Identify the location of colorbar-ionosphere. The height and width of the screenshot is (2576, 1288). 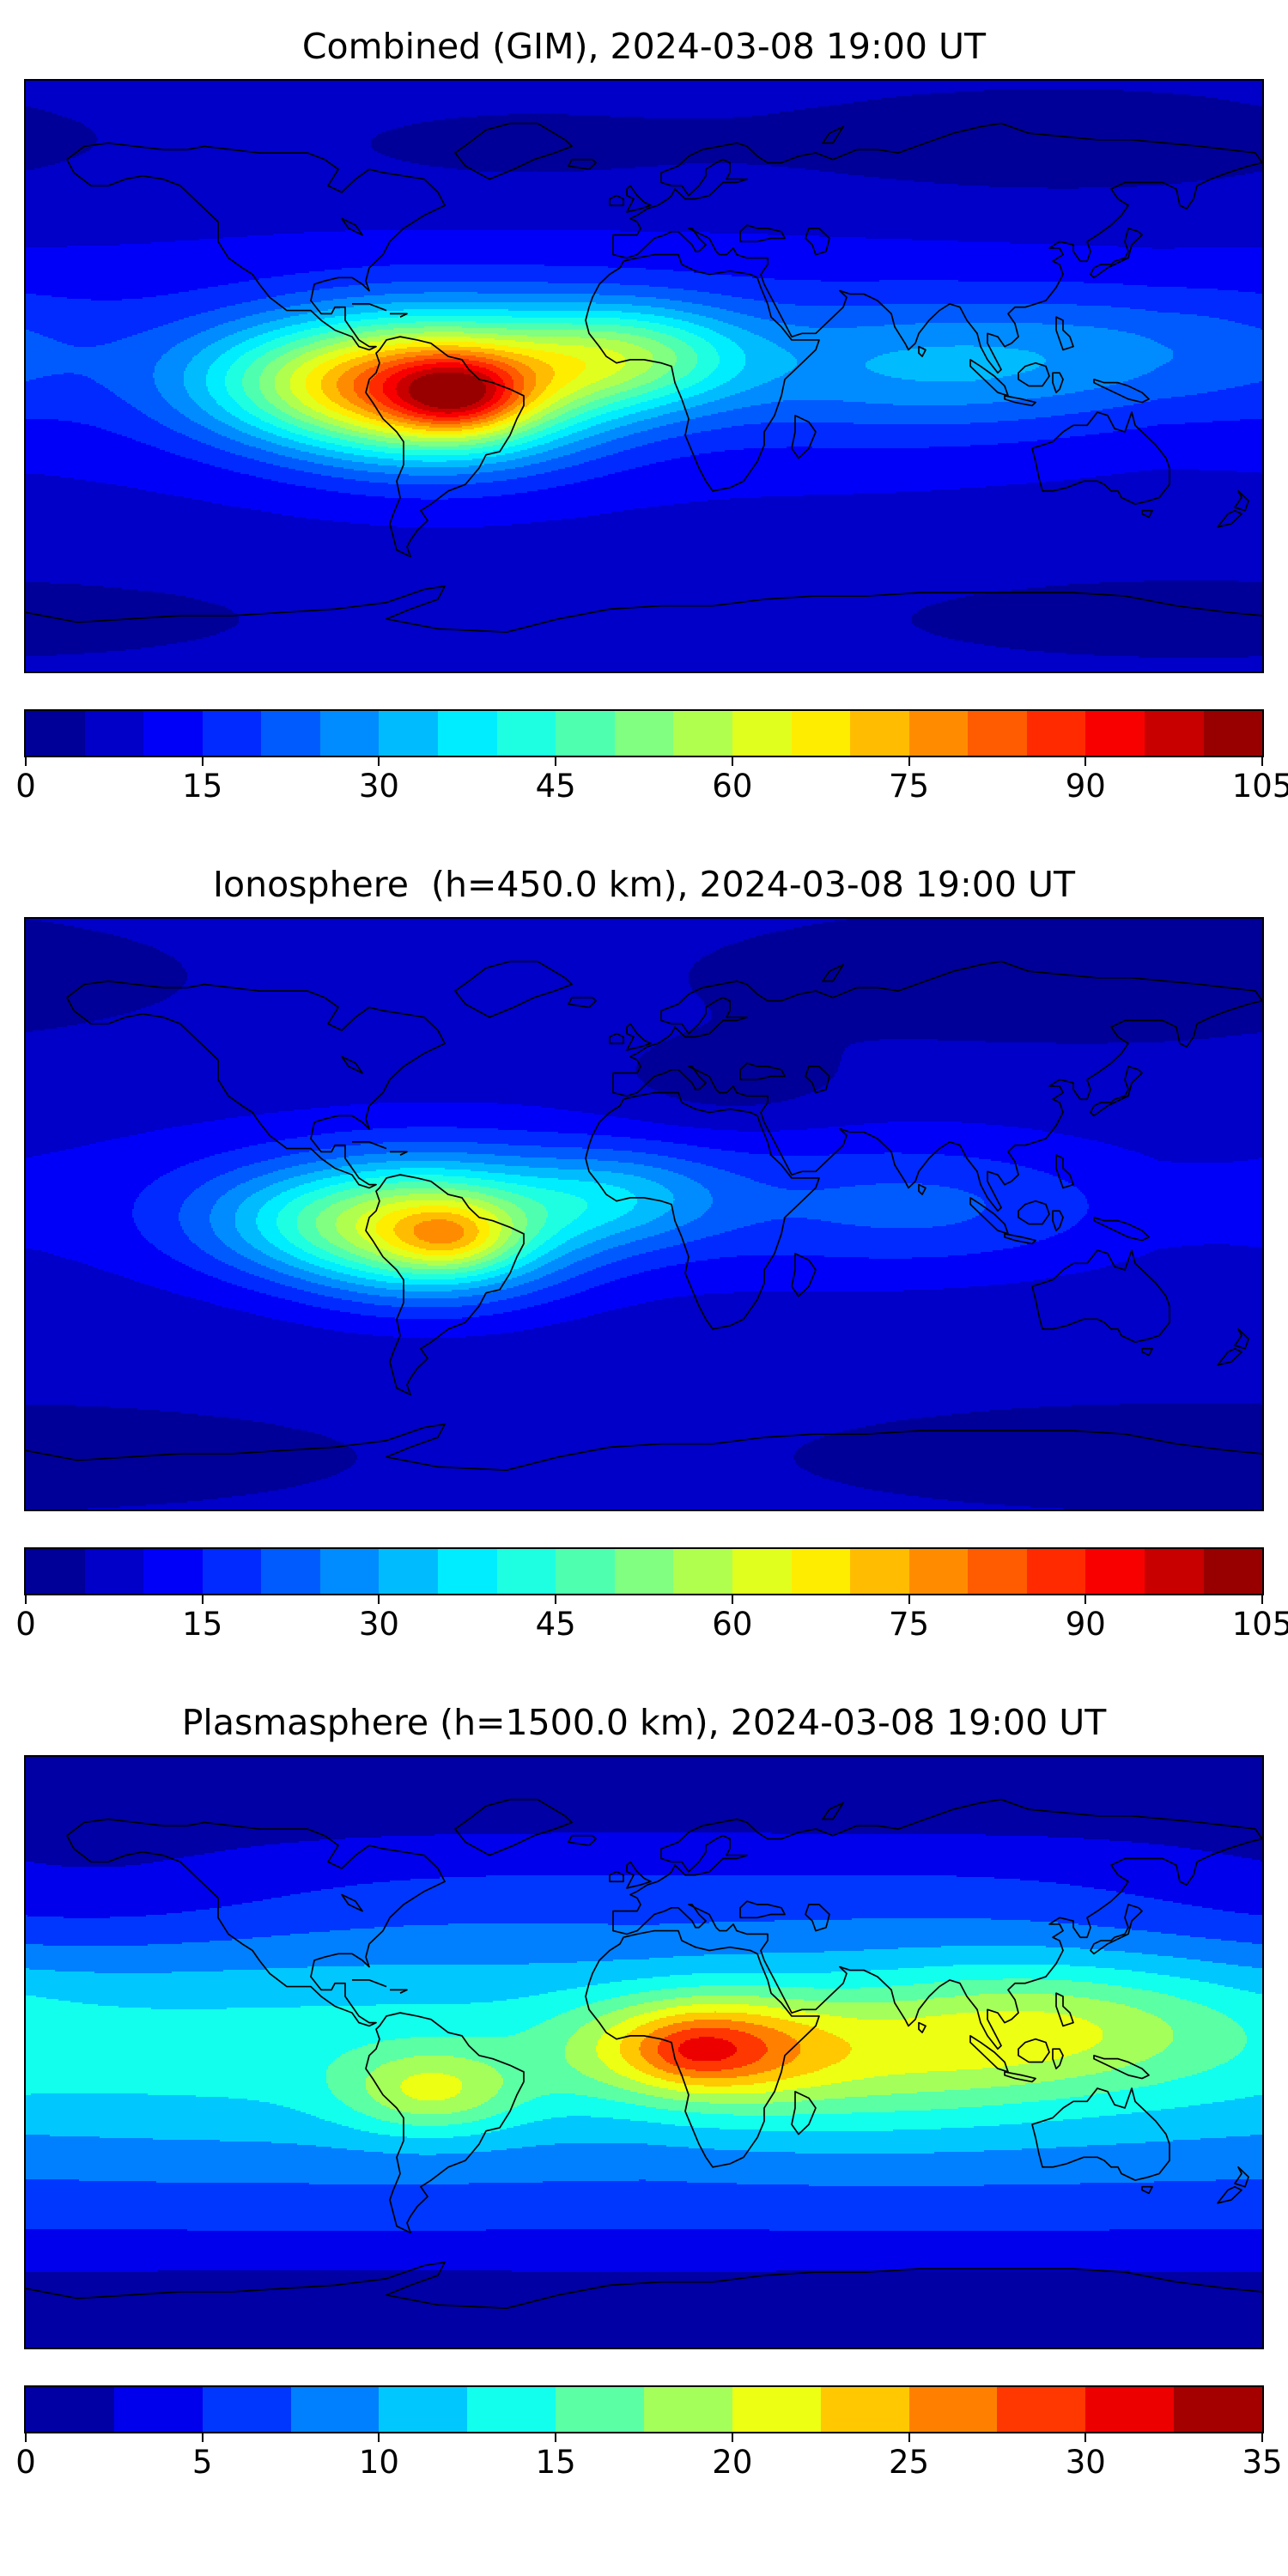
(644, 1571).